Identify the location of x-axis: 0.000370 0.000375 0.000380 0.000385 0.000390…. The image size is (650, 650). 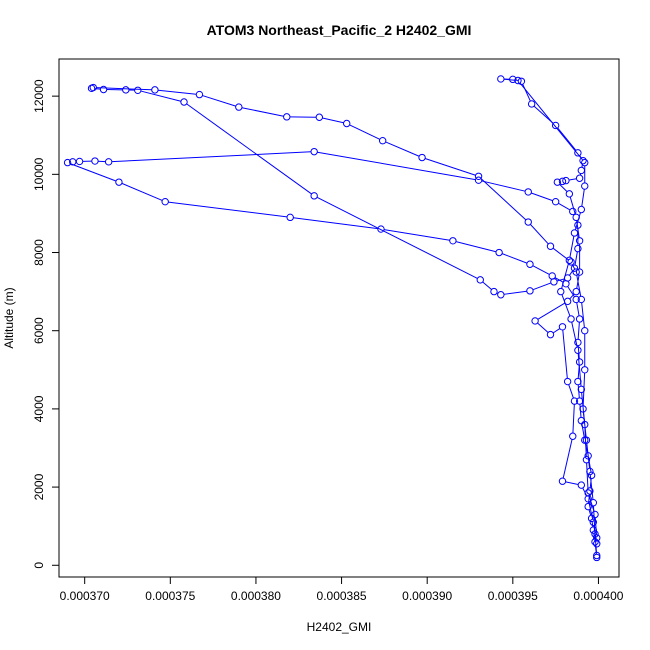
(342, 589).